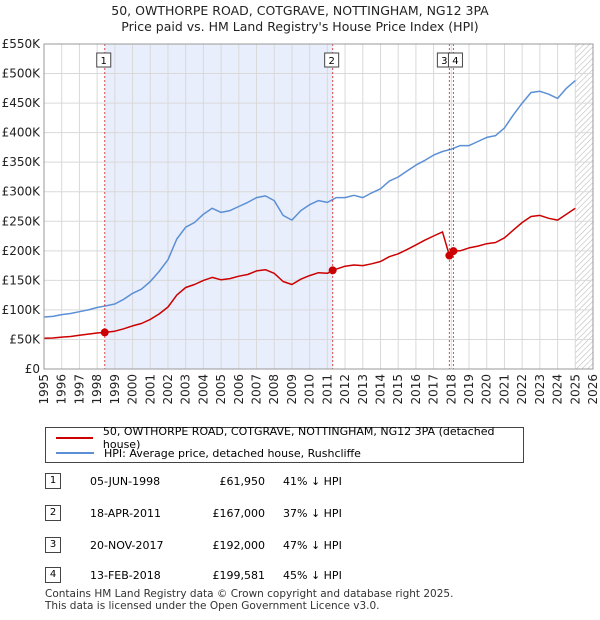 Image resolution: width=600 pixels, height=620 pixels. What do you see at coordinates (469, 389) in the screenshot?
I see `x-tick-label: 2019` at bounding box center [469, 389].